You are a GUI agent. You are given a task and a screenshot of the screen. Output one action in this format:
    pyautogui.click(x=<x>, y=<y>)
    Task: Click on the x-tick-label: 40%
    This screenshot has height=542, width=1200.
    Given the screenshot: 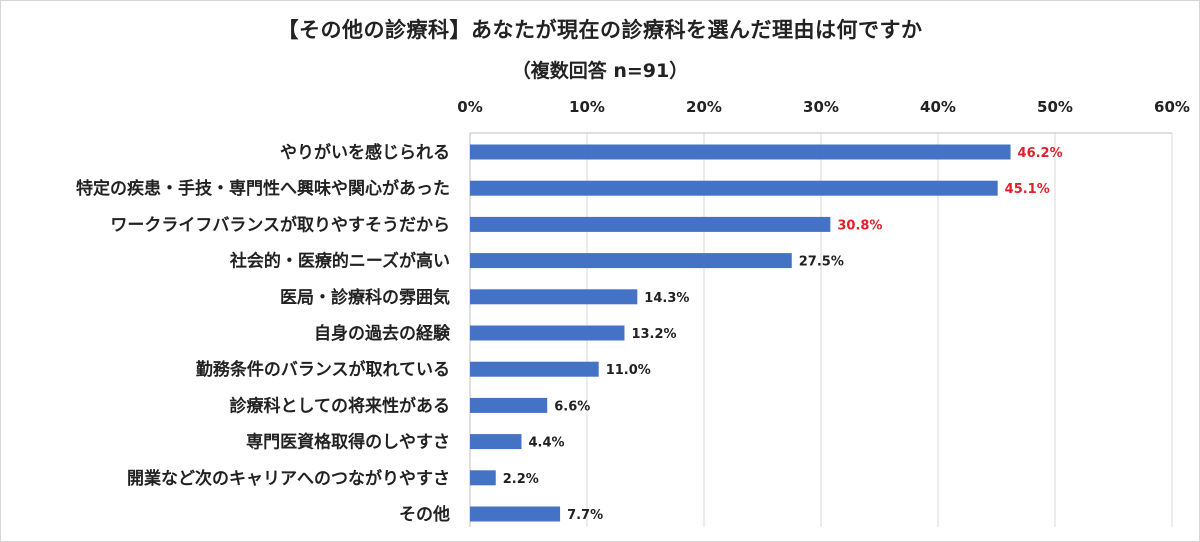 What is the action you would take?
    pyautogui.click(x=938, y=107)
    